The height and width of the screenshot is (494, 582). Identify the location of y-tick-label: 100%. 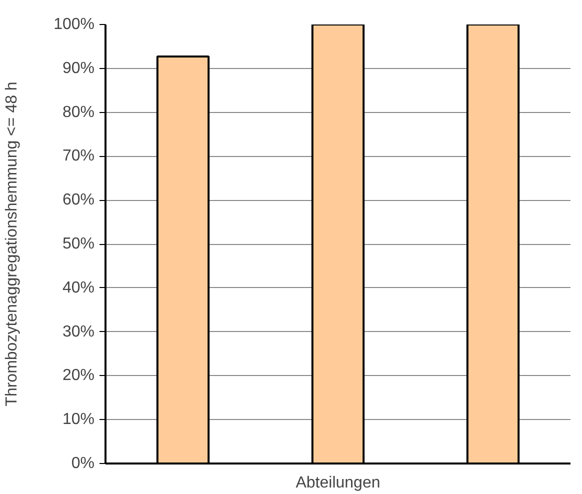
(74, 24).